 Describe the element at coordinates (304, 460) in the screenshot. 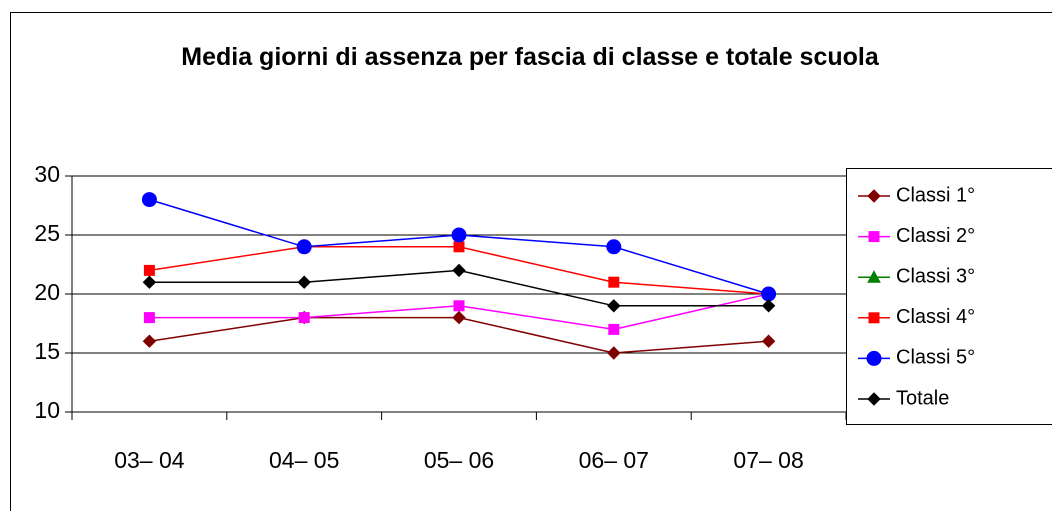

I see `x-tick-label: 04– 05` at that location.